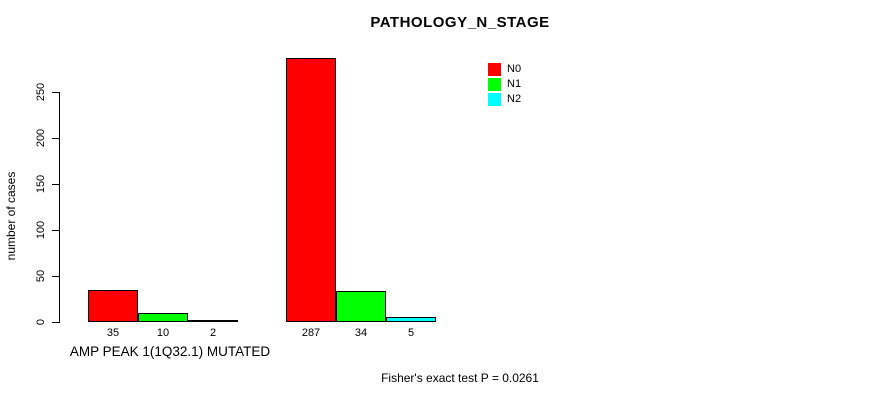  Describe the element at coordinates (11, 216) in the screenshot. I see `y-axis-label: number of cases` at that location.